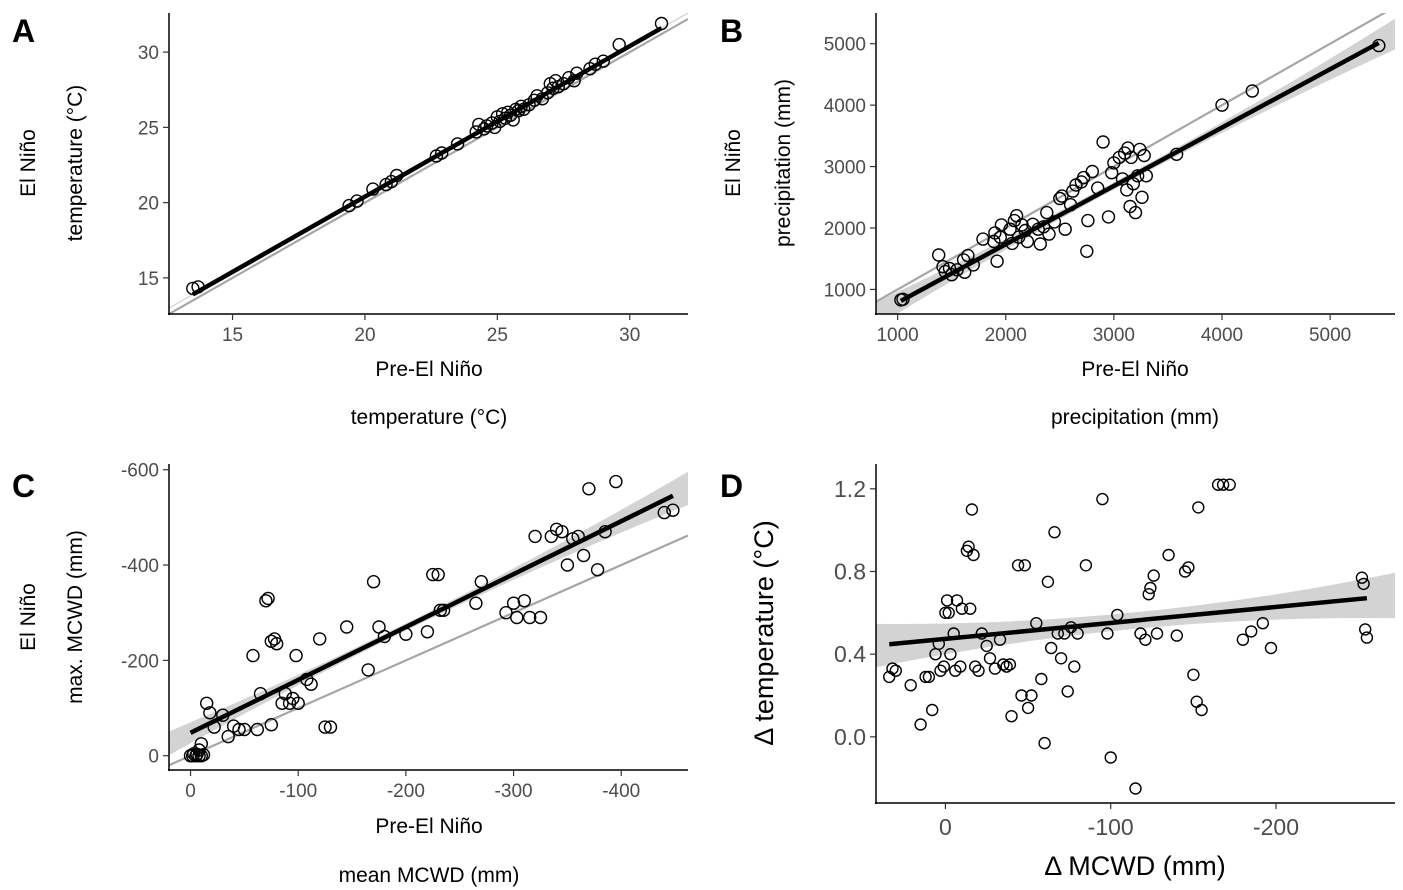 The image size is (1403, 890). Describe the element at coordinates (850, 654) in the screenshot. I see `y-tick-label: 0.4` at that location.